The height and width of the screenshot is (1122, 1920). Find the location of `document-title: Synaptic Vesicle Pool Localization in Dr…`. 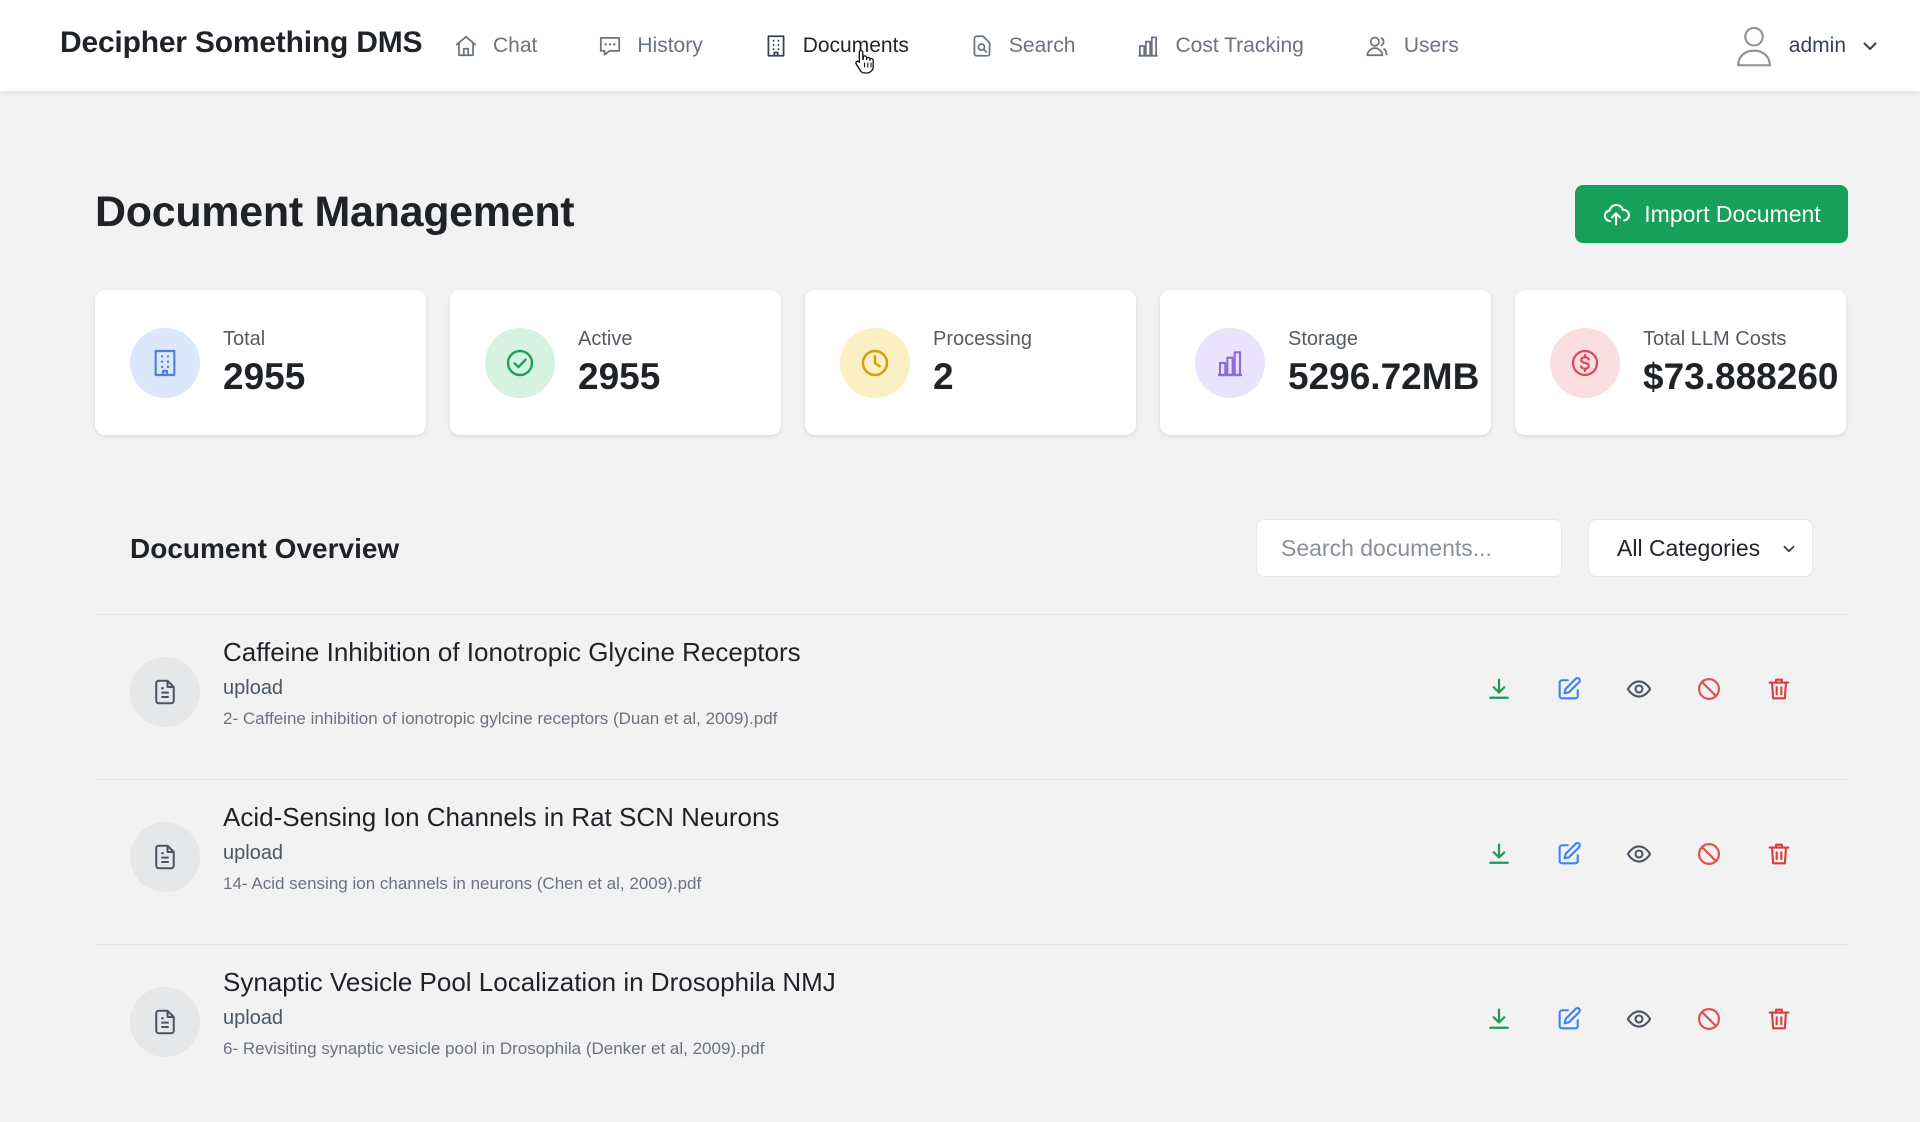

document-title: Synaptic Vesicle Pool Localization in Dr… is located at coordinates (529, 982).